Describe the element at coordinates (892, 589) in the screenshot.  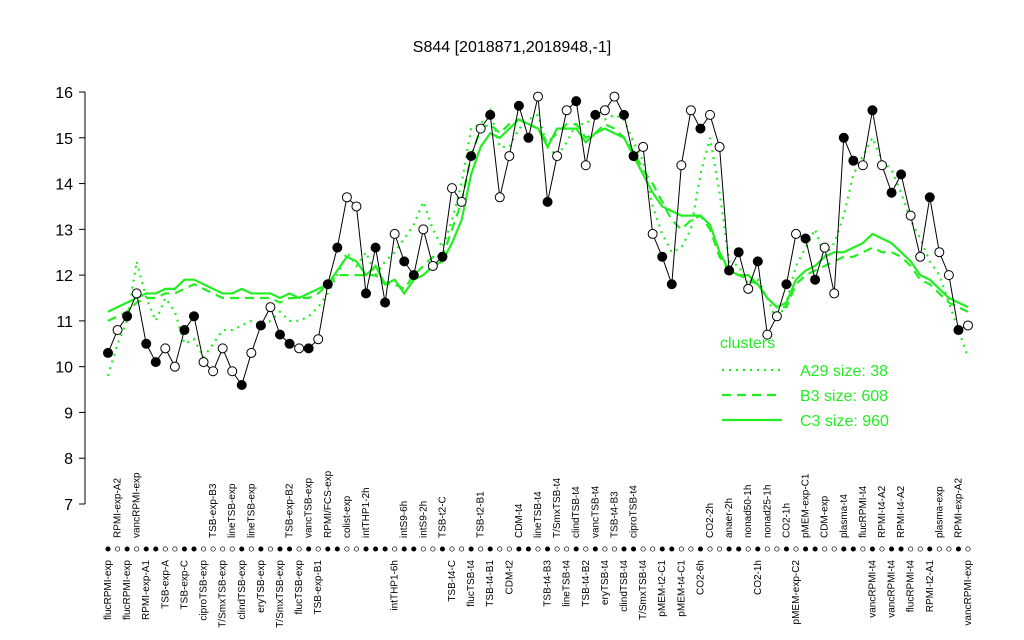
I see `x-tick-label: vancRPMI-t4` at that location.